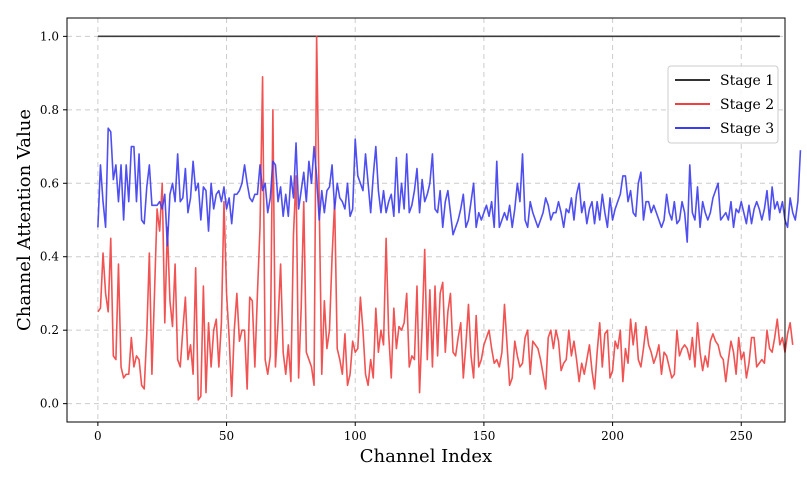 The width and height of the screenshot is (807, 477). What do you see at coordinates (49, 36) in the screenshot?
I see `y-tick-label: 1.0` at bounding box center [49, 36].